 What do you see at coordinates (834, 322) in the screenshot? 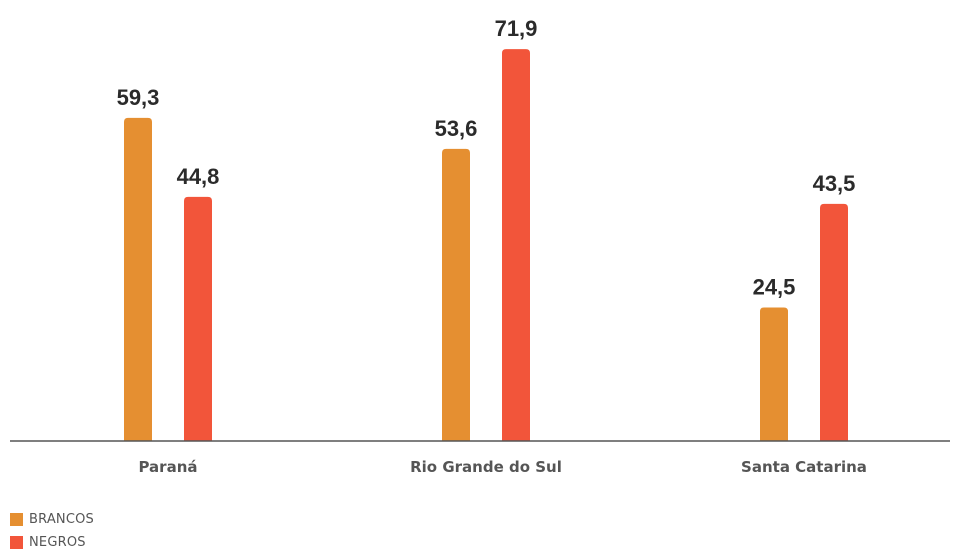
I see `bar-negros-santa-catarina` at bounding box center [834, 322].